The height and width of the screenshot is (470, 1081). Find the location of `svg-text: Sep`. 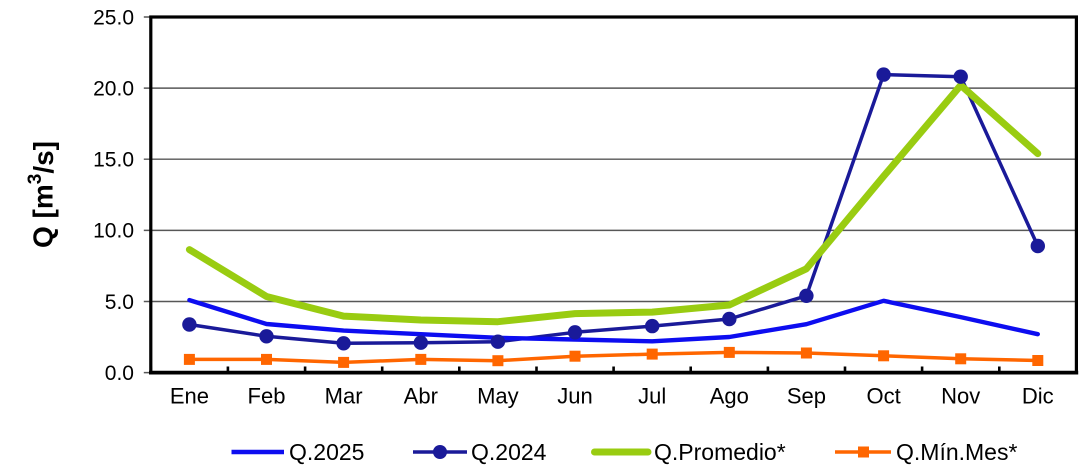

svg-text: Sep is located at coordinates (806, 396).